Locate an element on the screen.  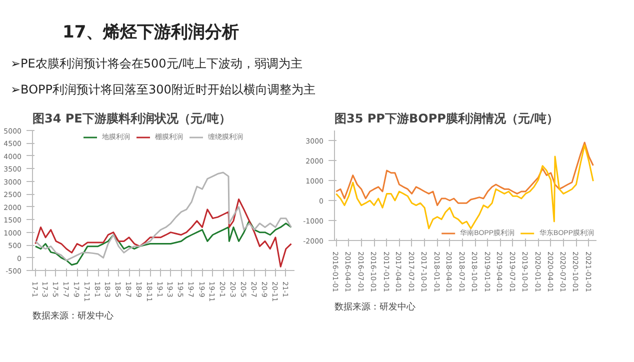
text: ➢PE农膜利润预计将会在500元/吨上下波动，弱调为主 is located at coordinates (156, 63).